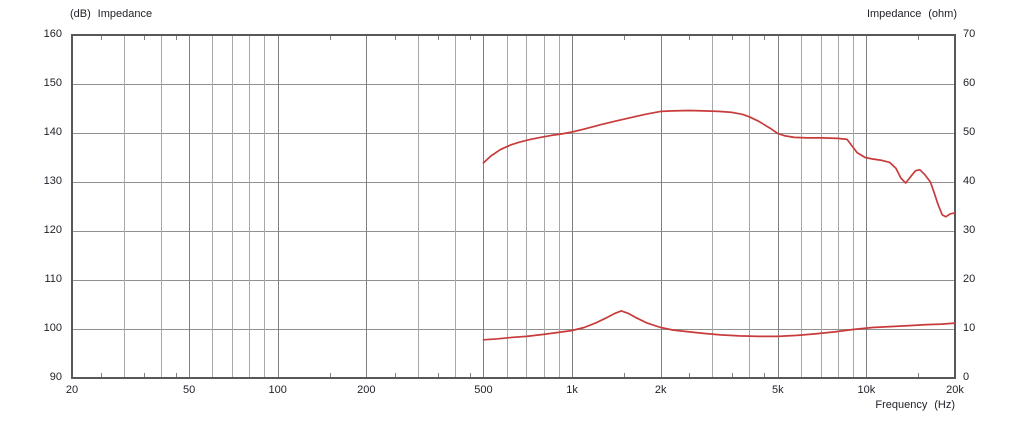 The width and height of the screenshot is (1022, 423). What do you see at coordinates (52, 230) in the screenshot?
I see `y-left-tick-label: 120` at bounding box center [52, 230].